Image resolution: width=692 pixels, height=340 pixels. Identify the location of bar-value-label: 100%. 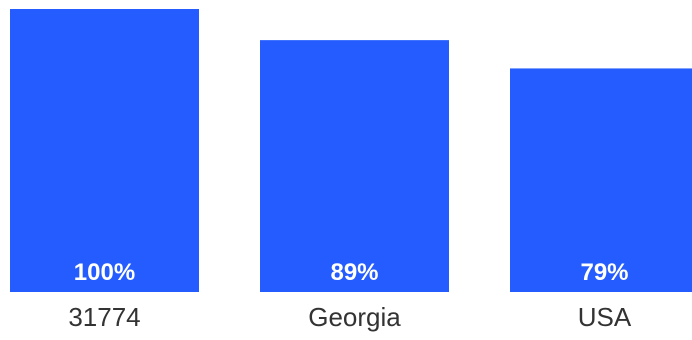
(104, 272).